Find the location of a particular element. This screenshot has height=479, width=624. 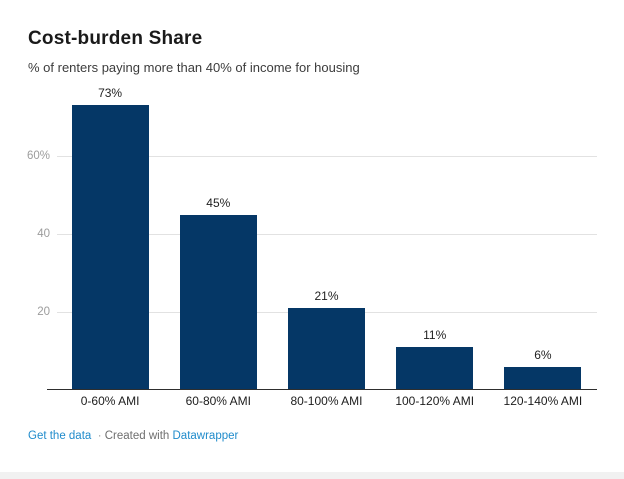

x-axis-baseline is located at coordinates (322, 389).